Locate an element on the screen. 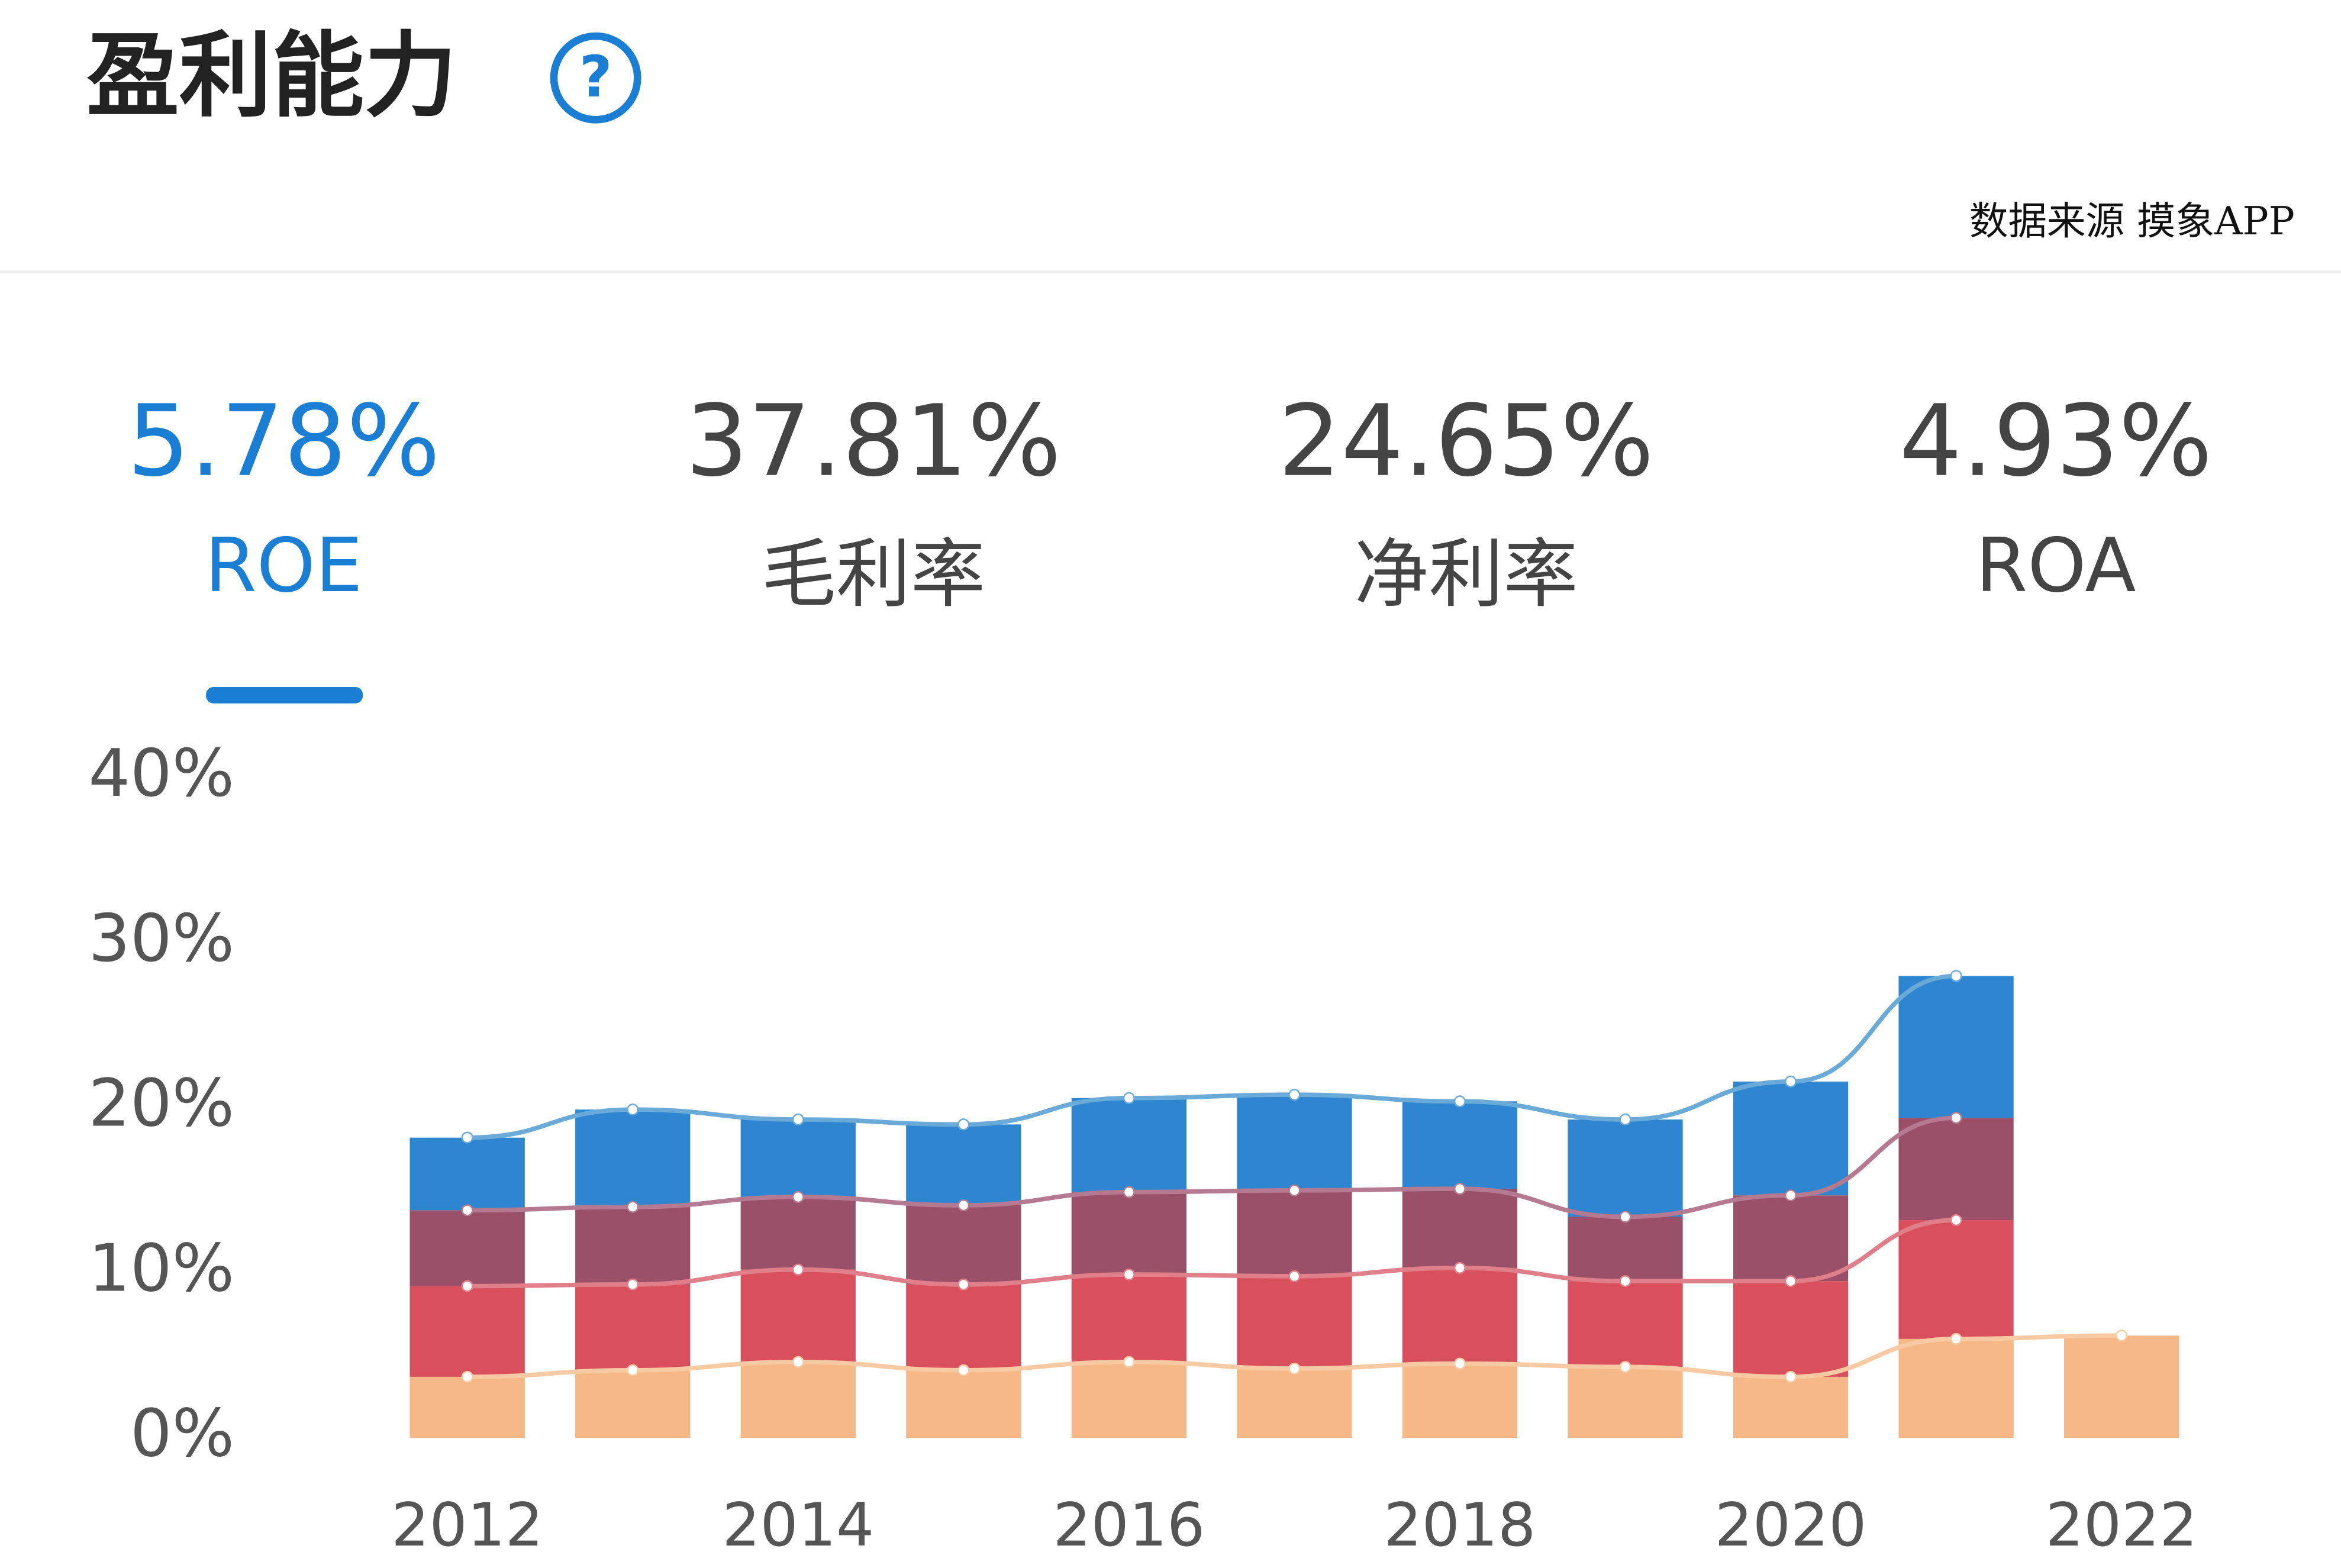 The image size is (2341, 1568). tab-indicator is located at coordinates (284, 695).